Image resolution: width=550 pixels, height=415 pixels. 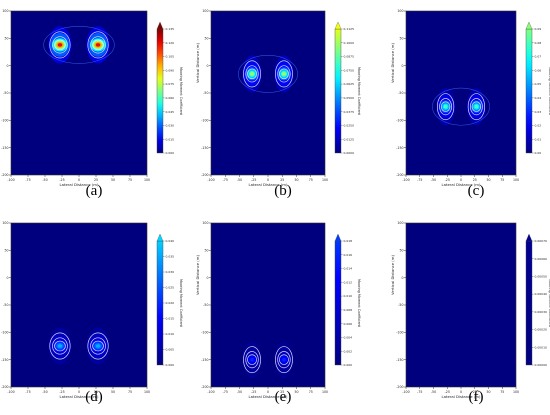 I want to click on colorbar-tick-label: 0.105, so click(x=170, y=57).